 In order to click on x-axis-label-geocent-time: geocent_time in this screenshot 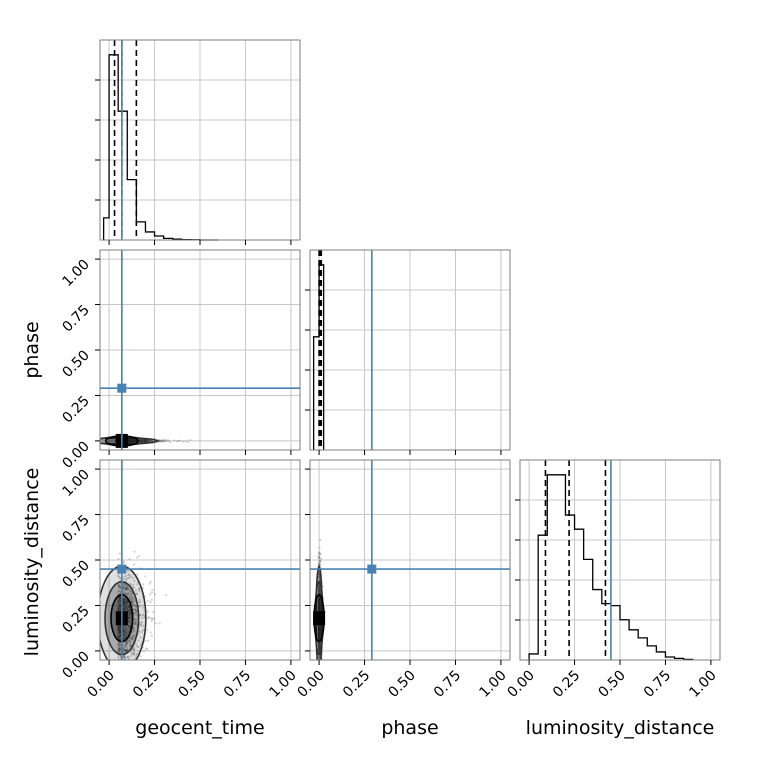, I will do `click(199, 728)`.